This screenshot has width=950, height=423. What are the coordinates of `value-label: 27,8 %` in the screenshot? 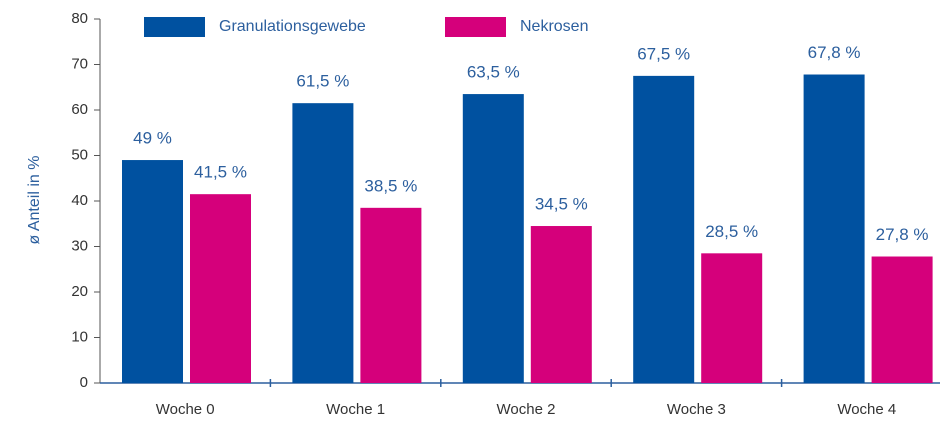 It's located at (902, 234).